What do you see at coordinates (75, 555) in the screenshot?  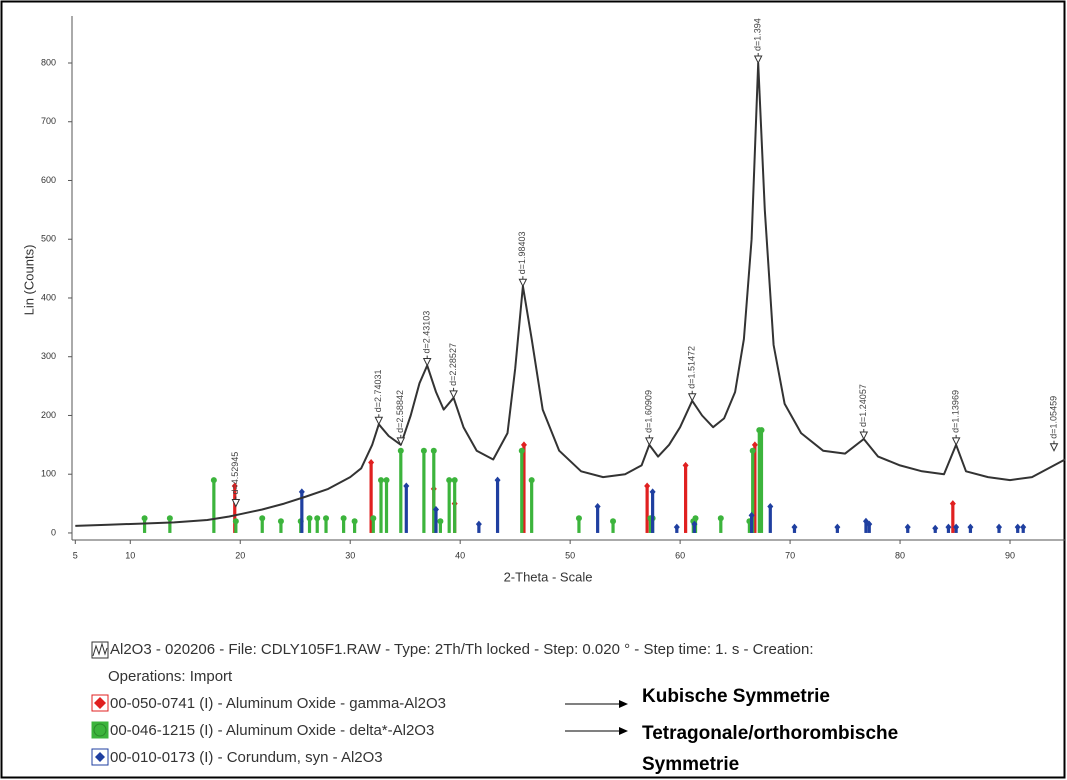 I see `x-tick-label: 5` at bounding box center [75, 555].